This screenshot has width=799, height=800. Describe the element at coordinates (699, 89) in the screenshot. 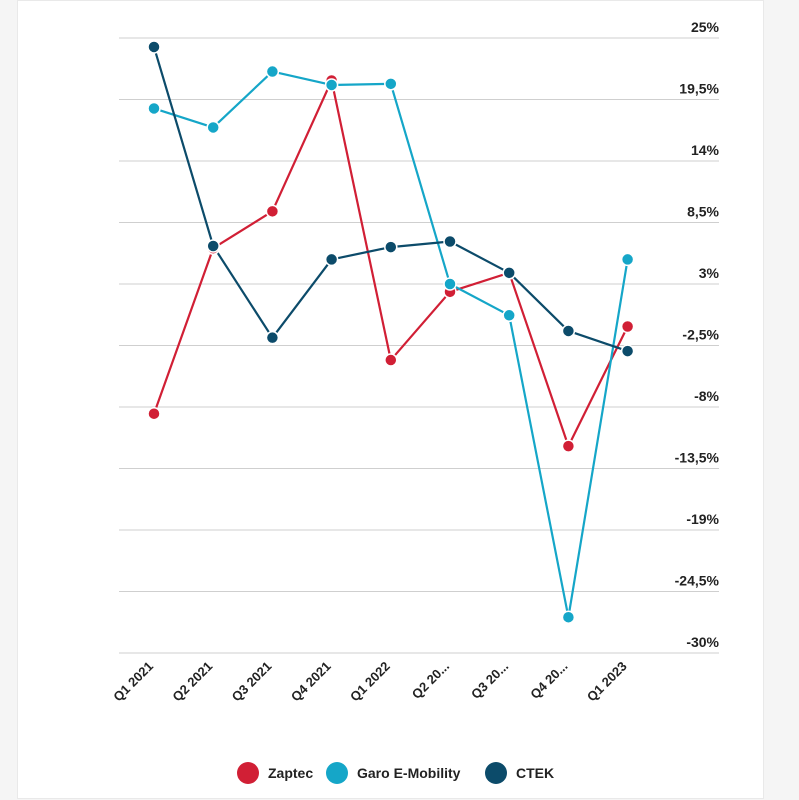

I see `y-tick-label: 19,5%` at that location.